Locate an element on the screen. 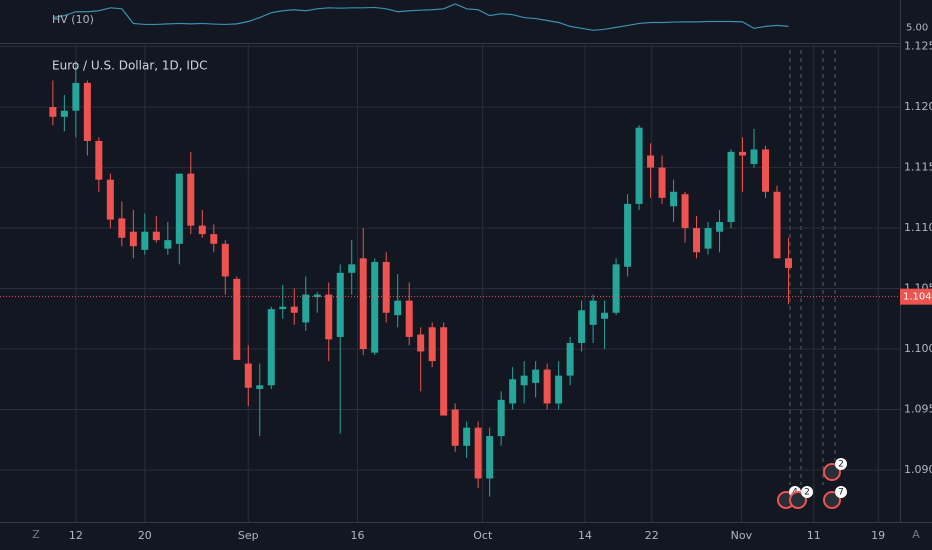 The image size is (932, 550). indicator-tick-label: 5.00 is located at coordinates (917, 27).